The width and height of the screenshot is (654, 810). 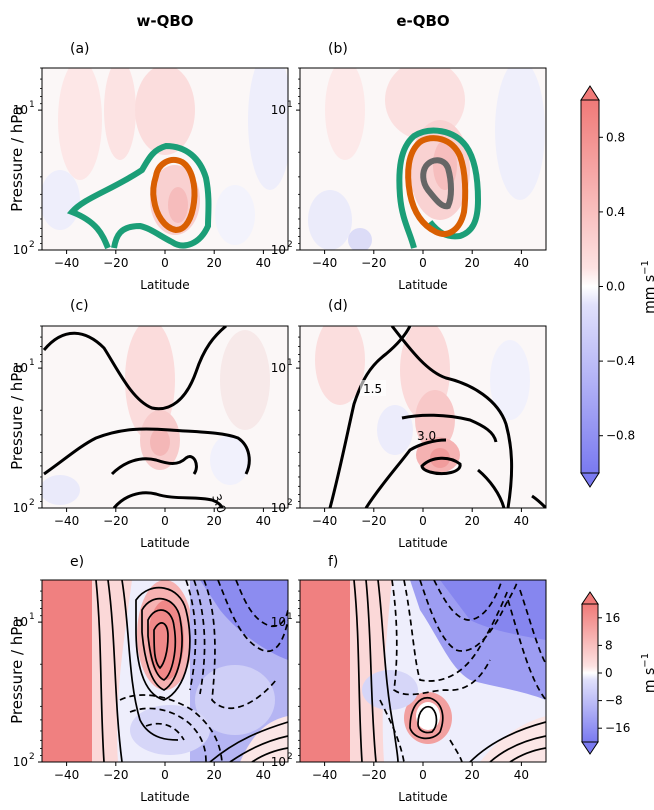 What do you see at coordinates (79, 306) in the screenshot?
I see `panel-label-c: (c)` at bounding box center [79, 306].